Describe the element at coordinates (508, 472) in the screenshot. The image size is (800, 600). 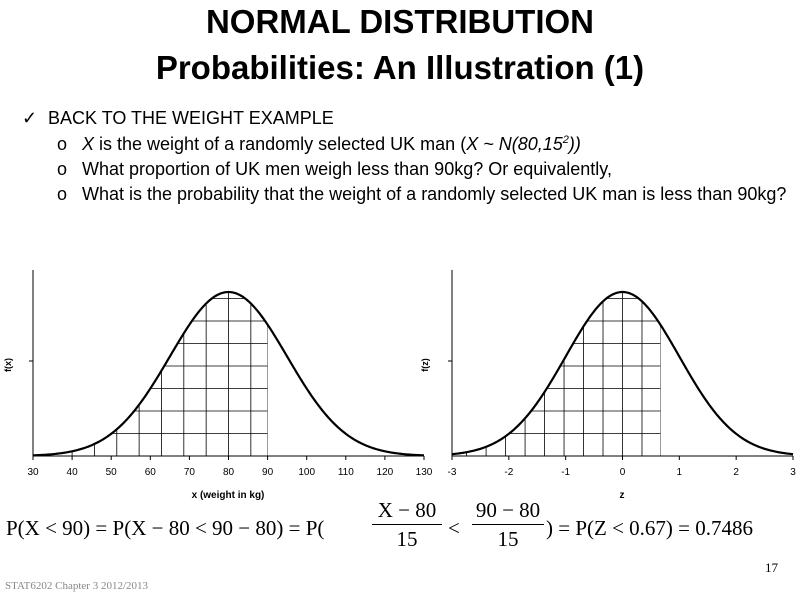
I see `x-tick-label: -2` at that location.